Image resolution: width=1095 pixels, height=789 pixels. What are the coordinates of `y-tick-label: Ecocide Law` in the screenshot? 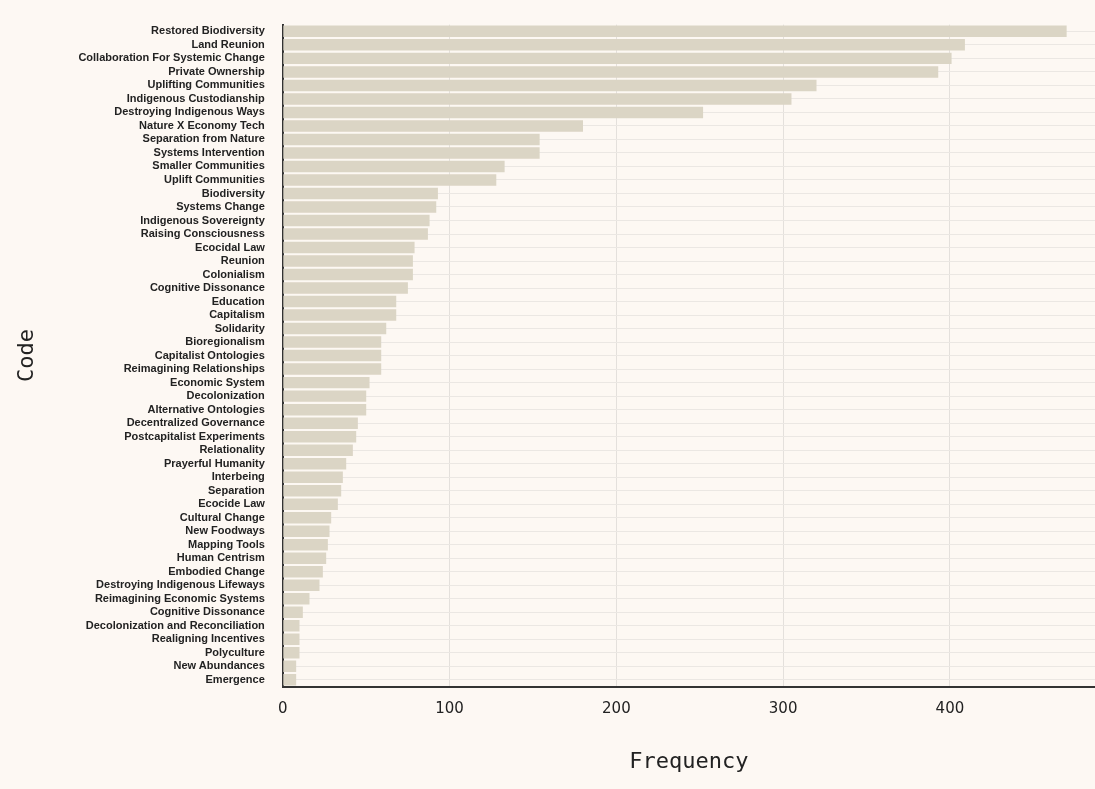 It's located at (232, 503).